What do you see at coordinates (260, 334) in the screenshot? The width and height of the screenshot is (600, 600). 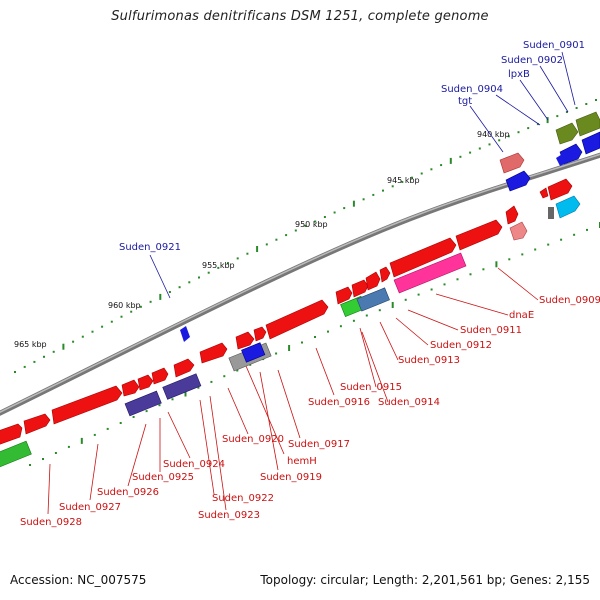 I see `gene-0918-body` at bounding box center [260, 334].